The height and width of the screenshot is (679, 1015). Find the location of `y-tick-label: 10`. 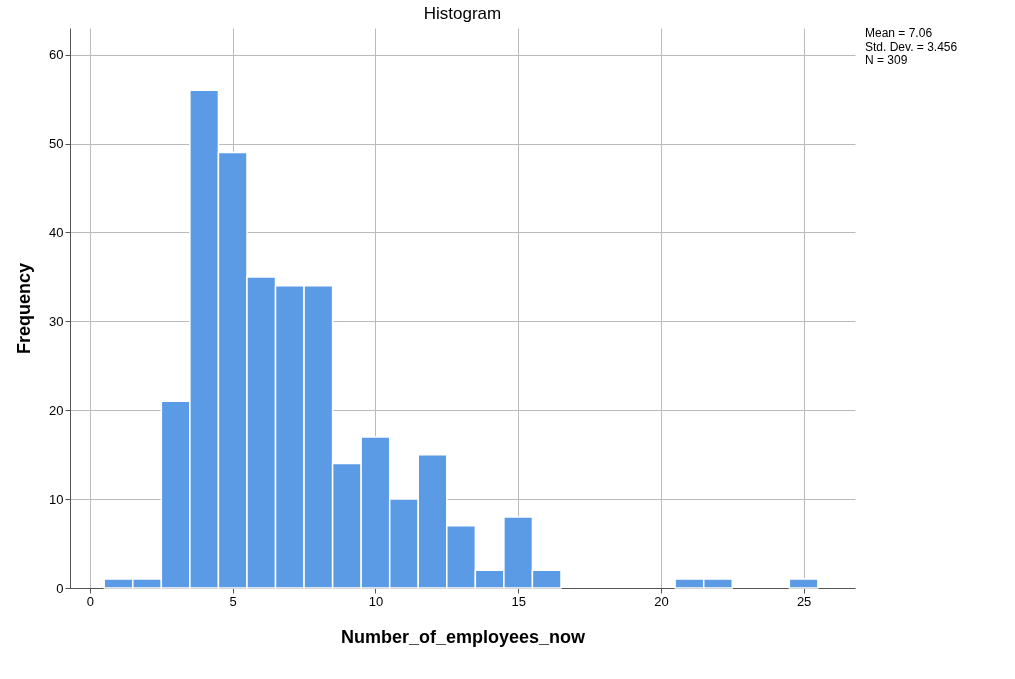

y-tick-label: 10 is located at coordinates (56, 499).